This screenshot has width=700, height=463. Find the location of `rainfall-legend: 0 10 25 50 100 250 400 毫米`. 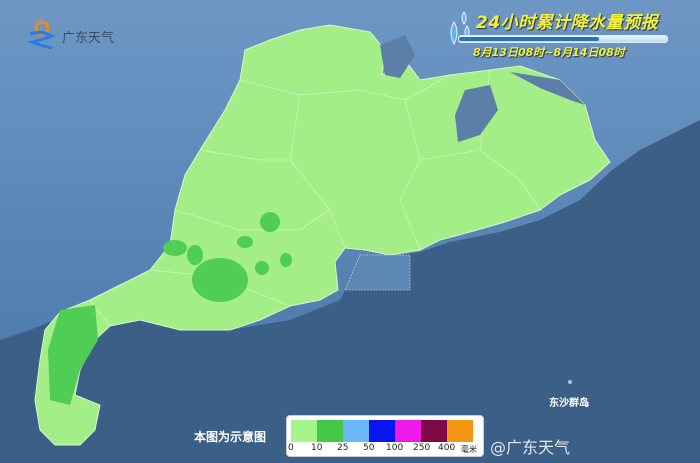

rainfall-legend: 0 10 25 50 100 250 400 毫米 is located at coordinates (385, 436).